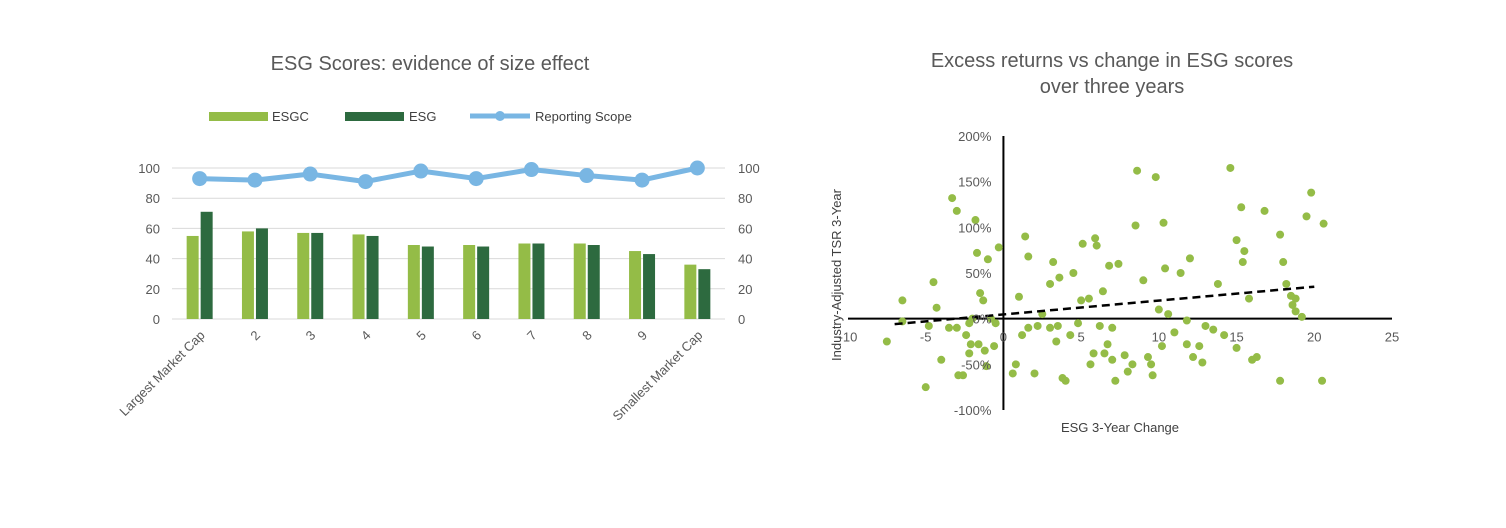  I want to click on scatter-x-tick-label: 10, so click(1159, 337).